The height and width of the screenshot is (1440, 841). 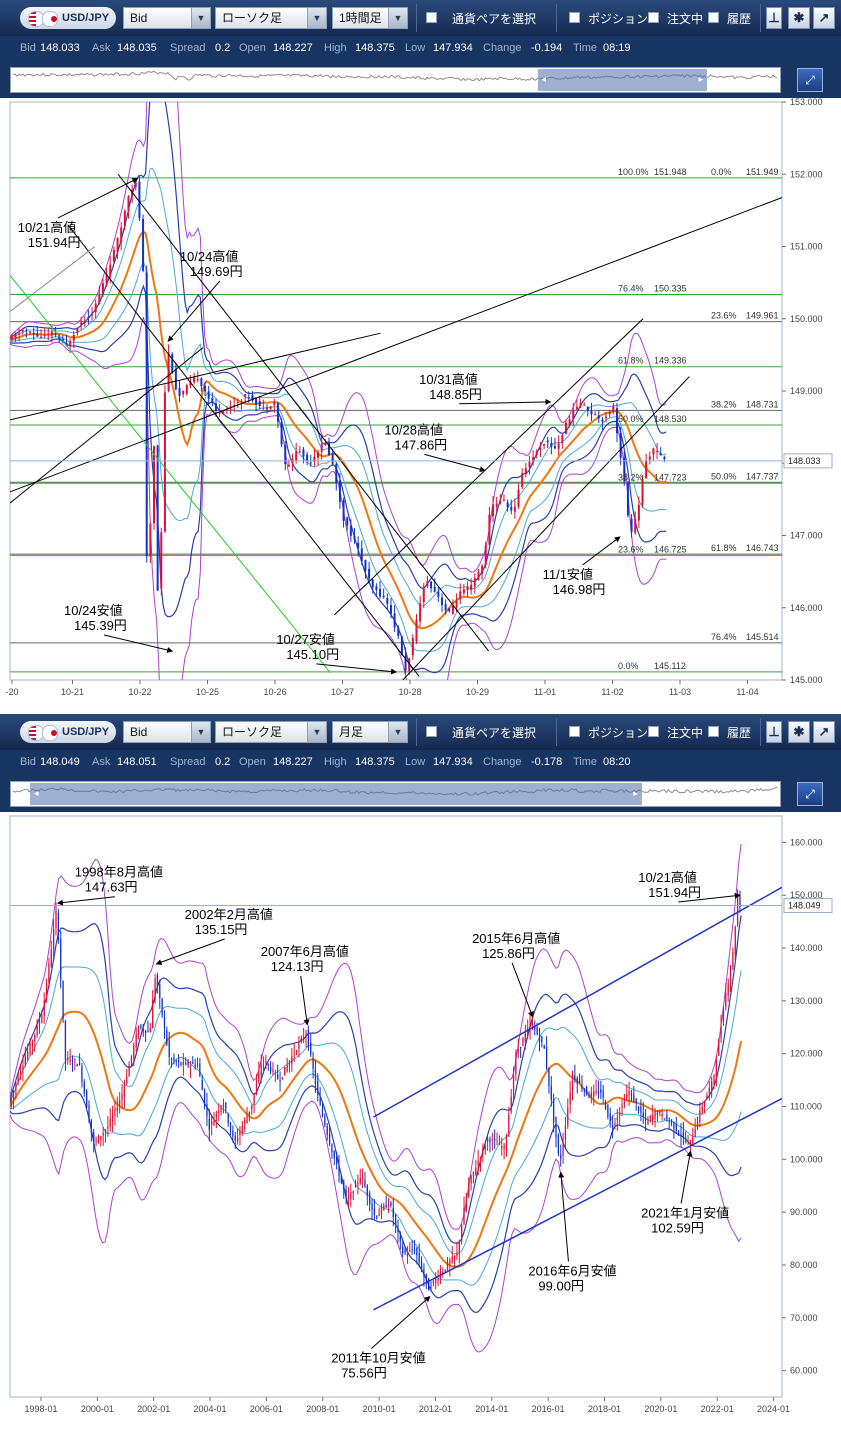 I want to click on fibonacci-price-label: 149.961, so click(x=762, y=316).